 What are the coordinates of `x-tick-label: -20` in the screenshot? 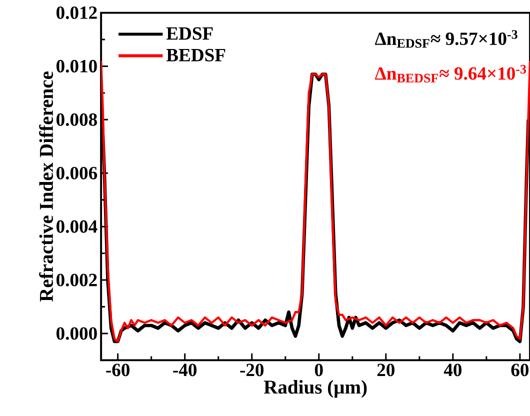 It's located at (252, 370).